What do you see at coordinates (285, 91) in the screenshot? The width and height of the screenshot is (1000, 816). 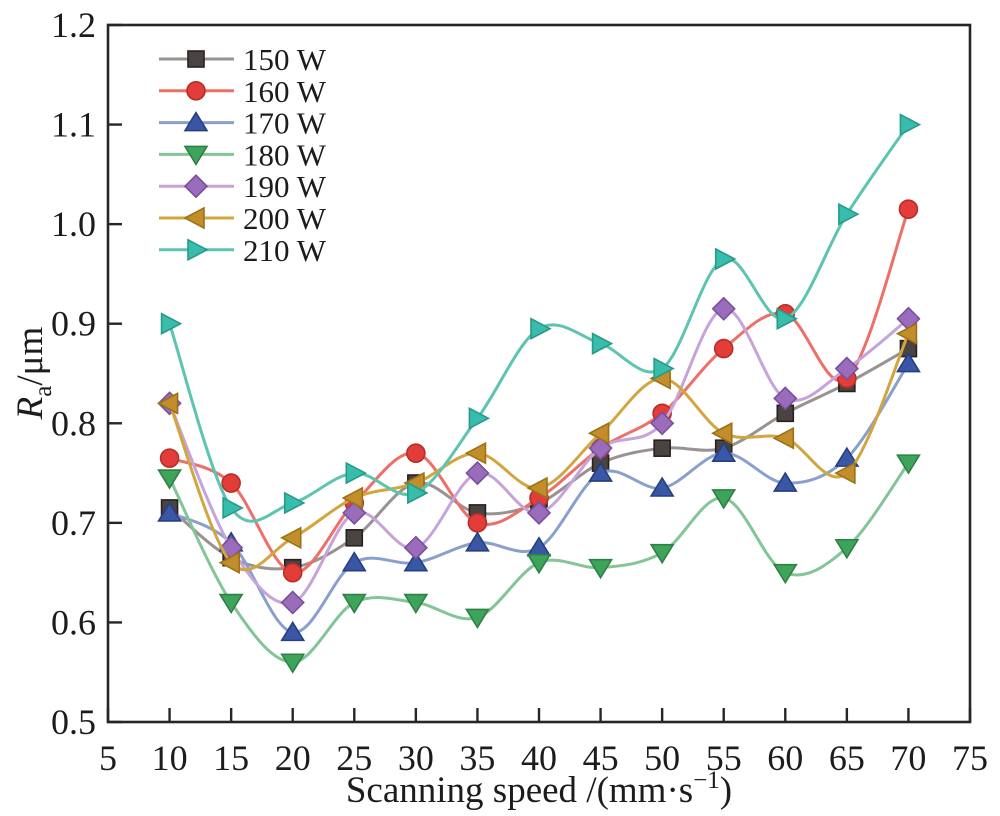 I see `legend-label: 160 W` at bounding box center [285, 91].